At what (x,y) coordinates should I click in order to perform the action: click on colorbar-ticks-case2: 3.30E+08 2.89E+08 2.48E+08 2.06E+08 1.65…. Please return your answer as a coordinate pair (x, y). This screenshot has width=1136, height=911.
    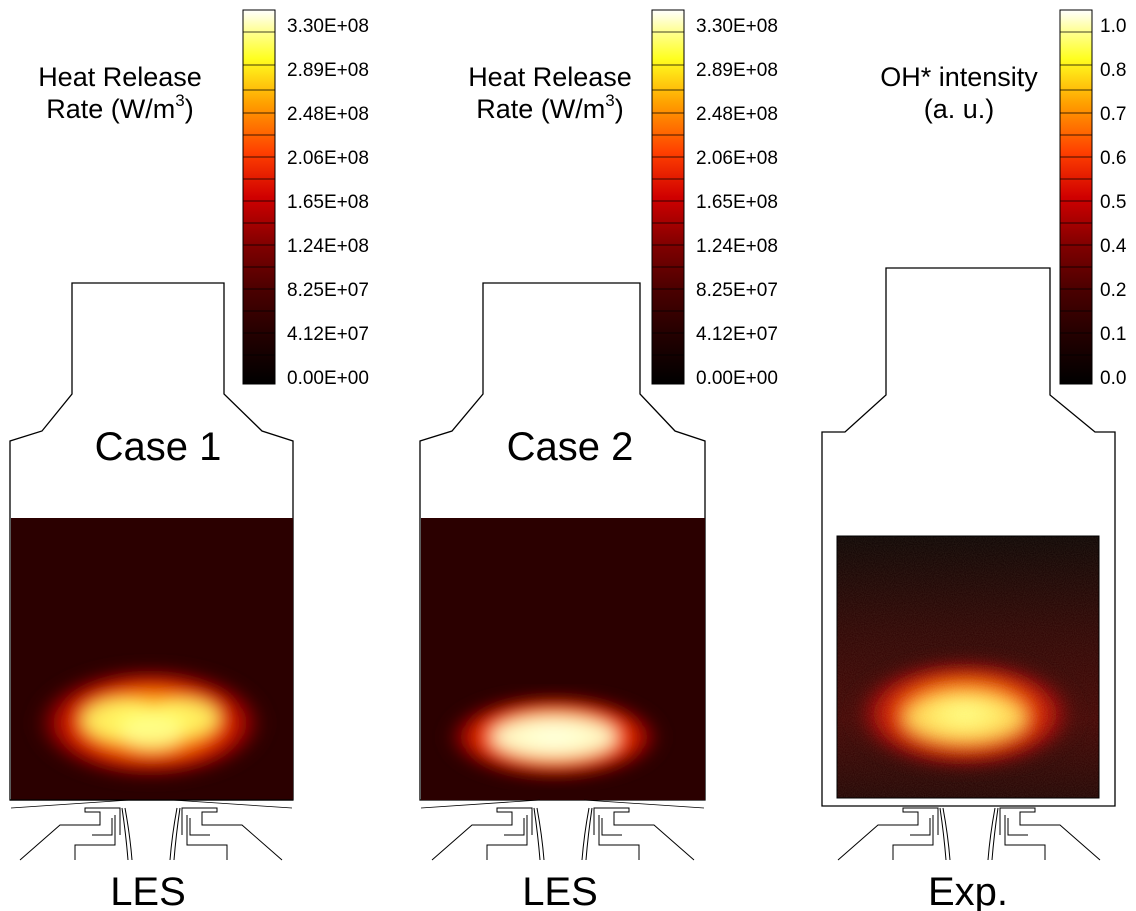
    Looking at the image, I should click on (737, 202).